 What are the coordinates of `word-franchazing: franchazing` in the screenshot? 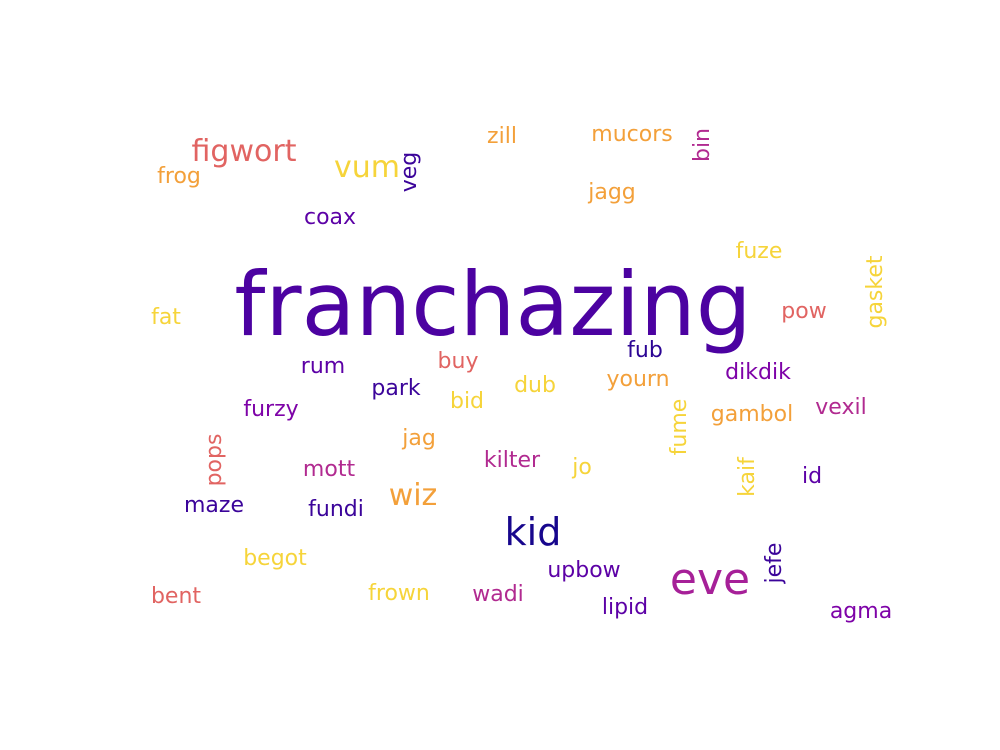 It's located at (493, 304).